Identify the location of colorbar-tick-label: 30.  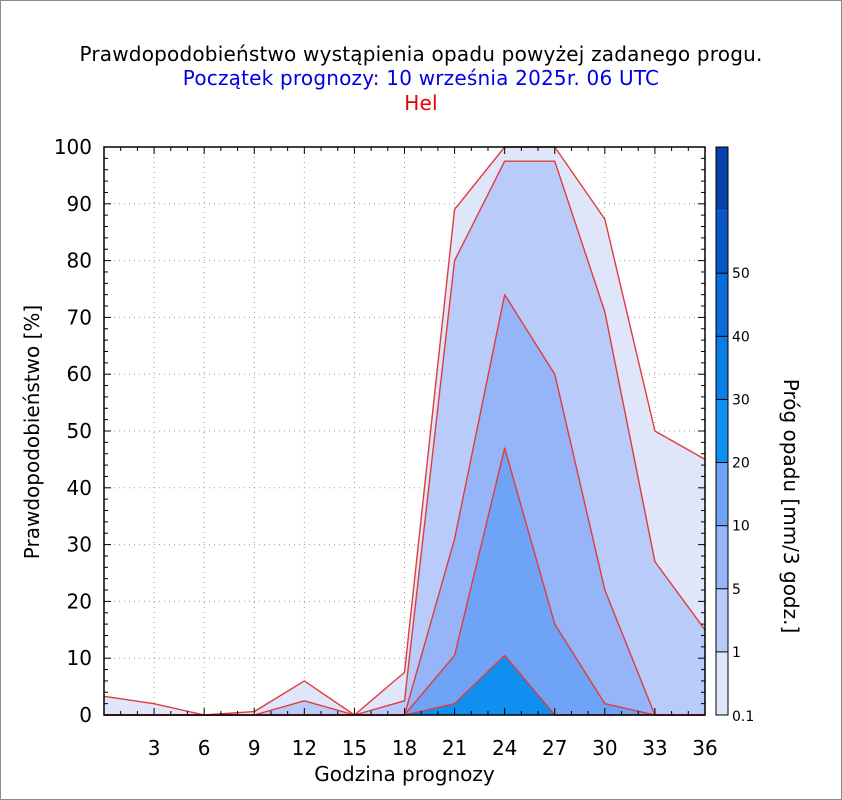
(741, 400).